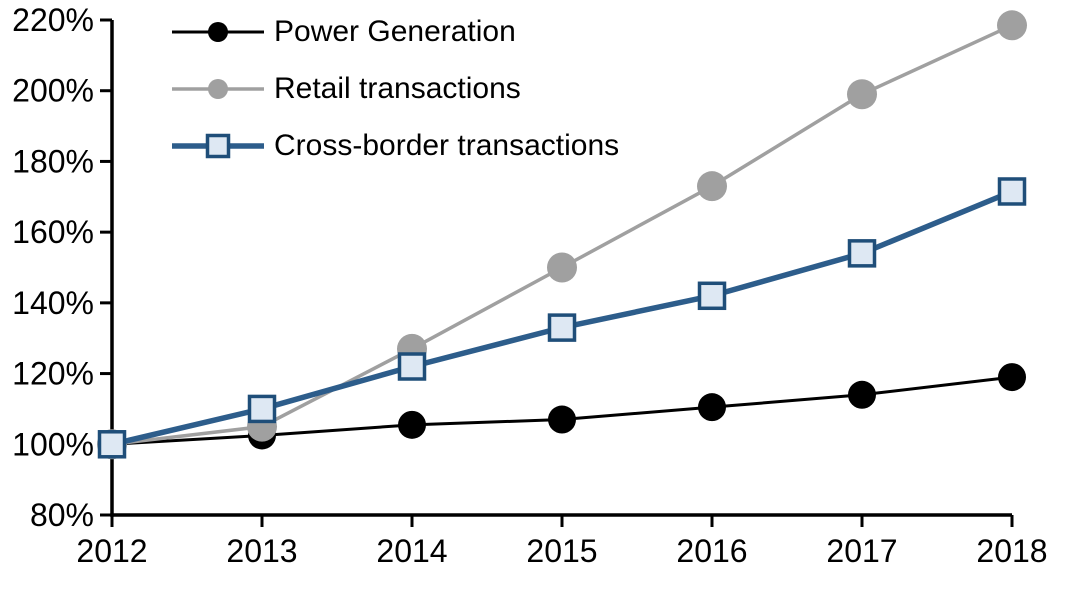 The image size is (1076, 590). Describe the element at coordinates (447, 145) in the screenshot. I see `legend-label: Cross-border transactions` at that location.